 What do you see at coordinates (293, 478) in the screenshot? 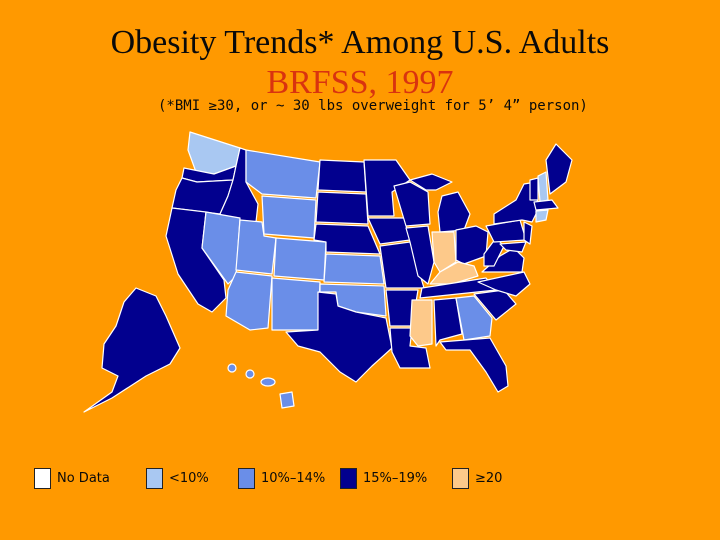
I see `legend-label: 10%–14%` at bounding box center [293, 478].